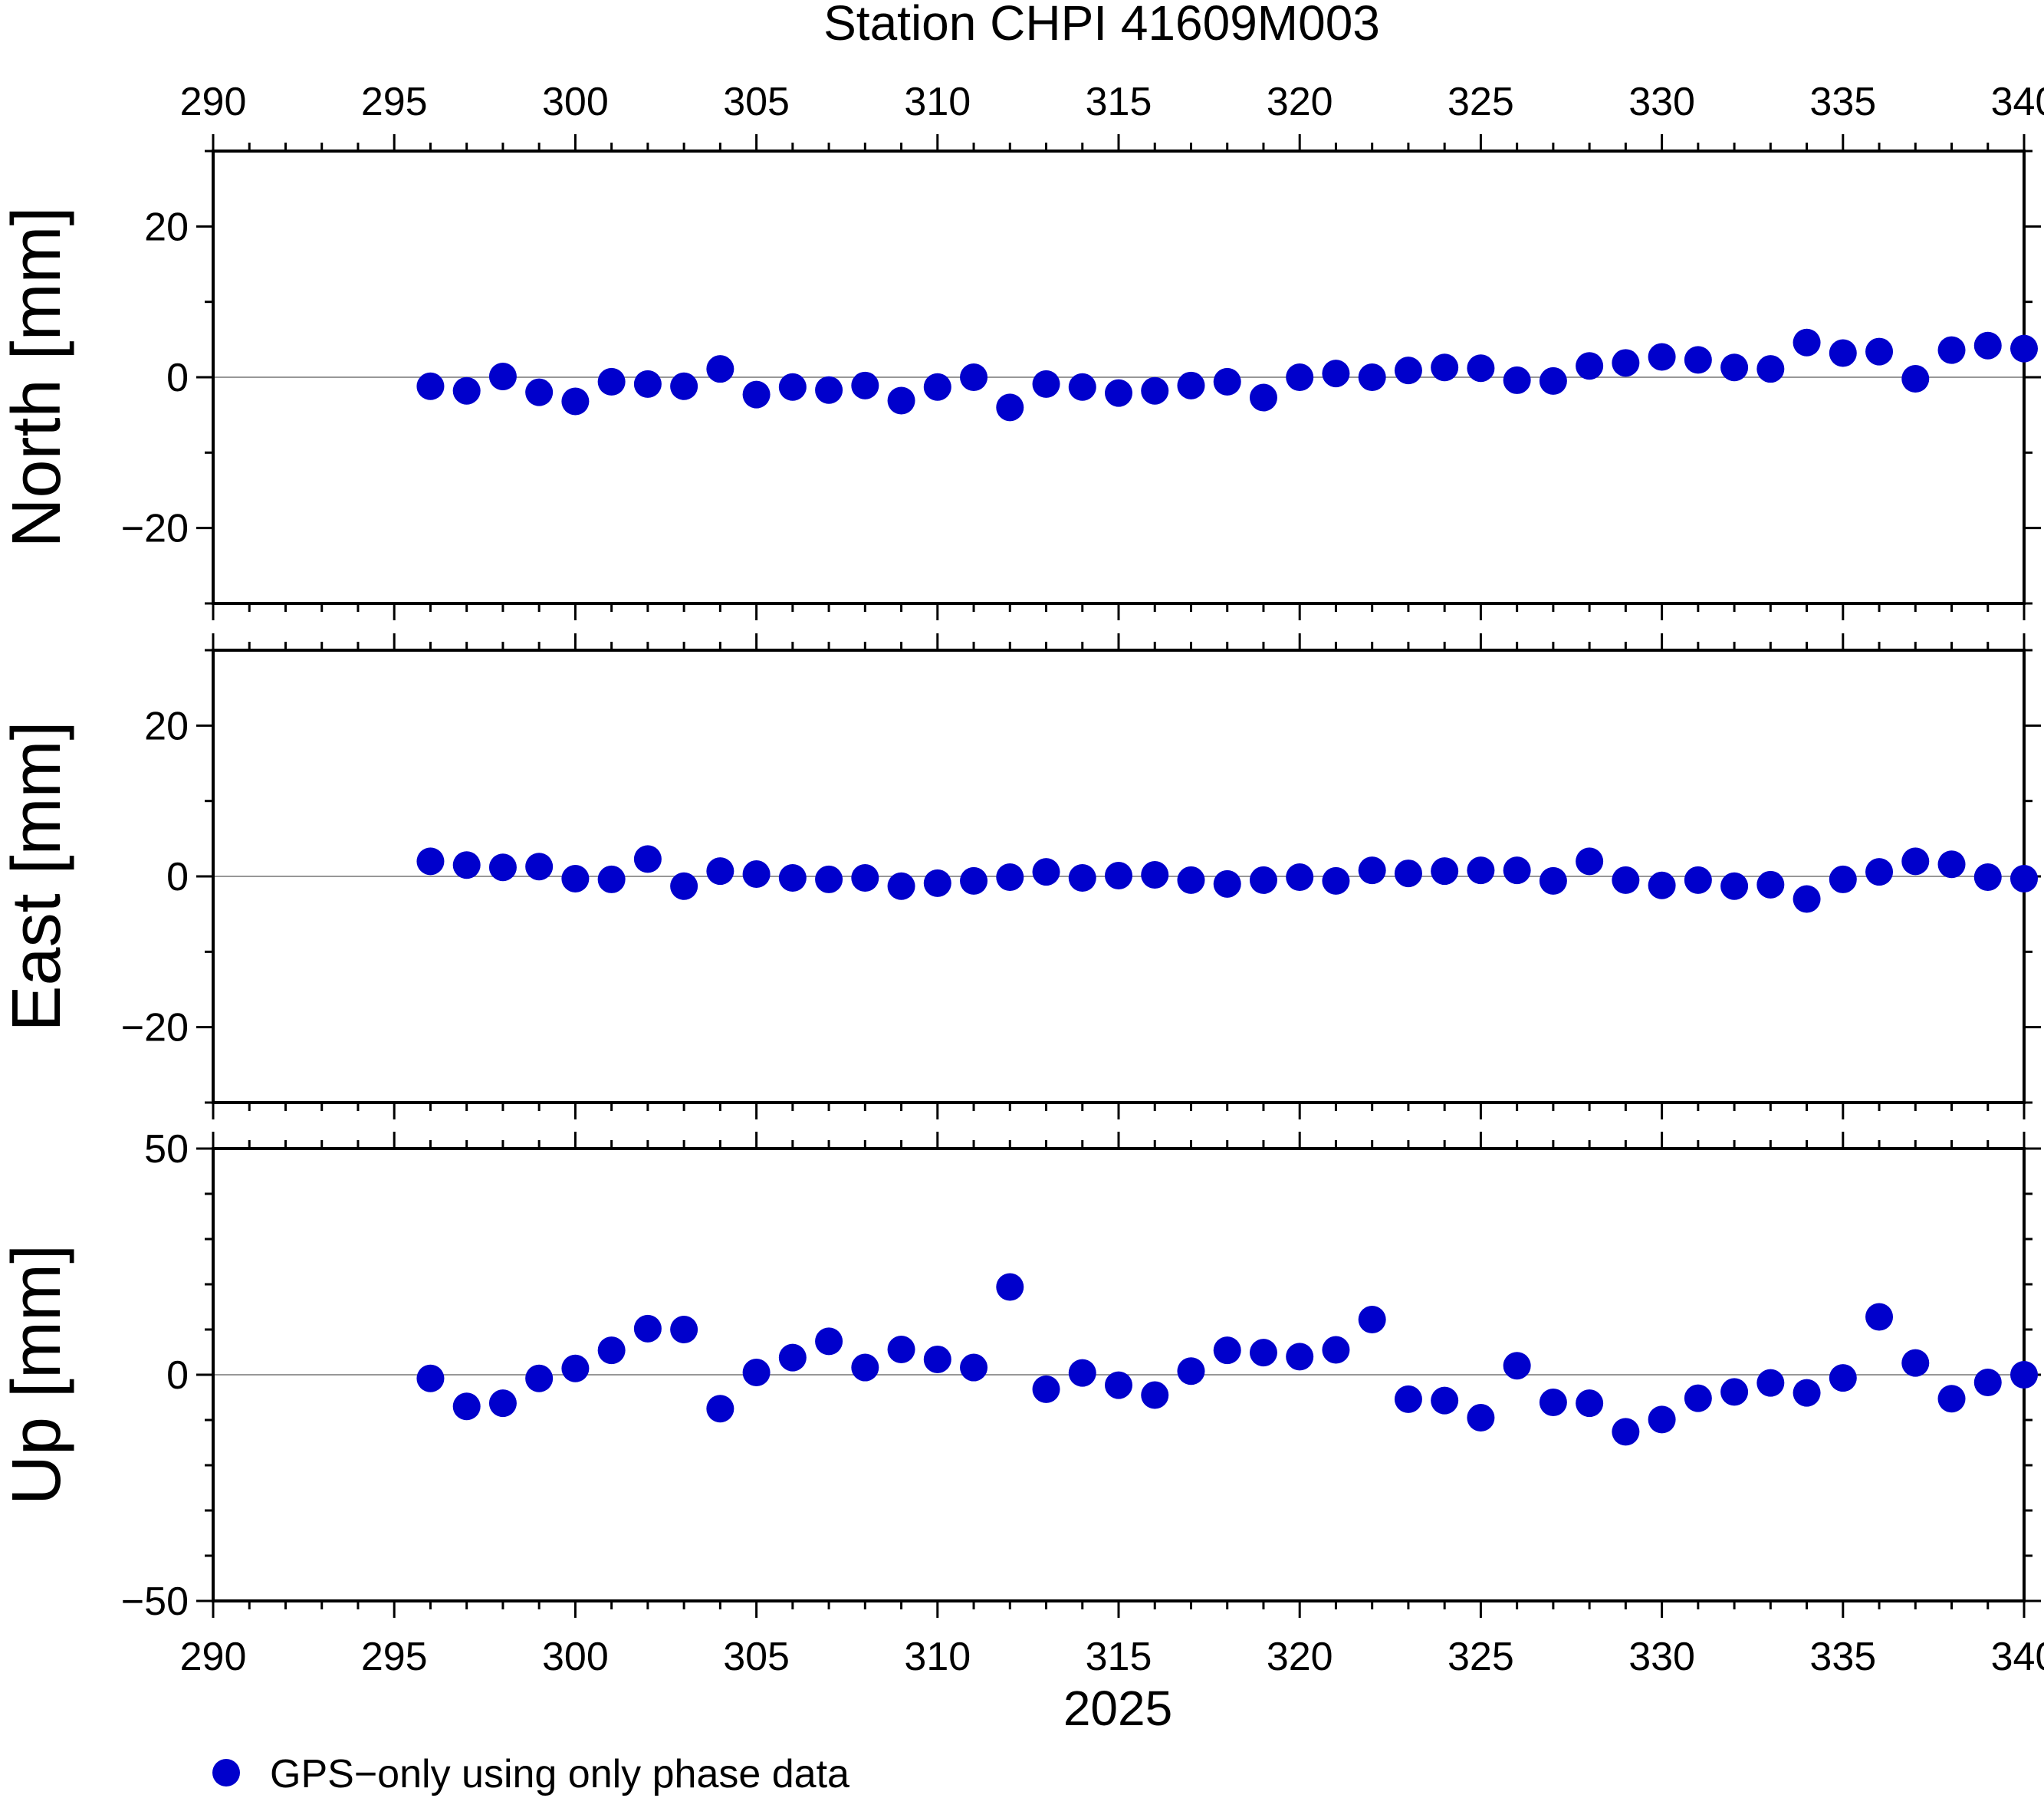  What do you see at coordinates (1117, 1708) in the screenshot?
I see `x-axis-label: 2025` at bounding box center [1117, 1708].